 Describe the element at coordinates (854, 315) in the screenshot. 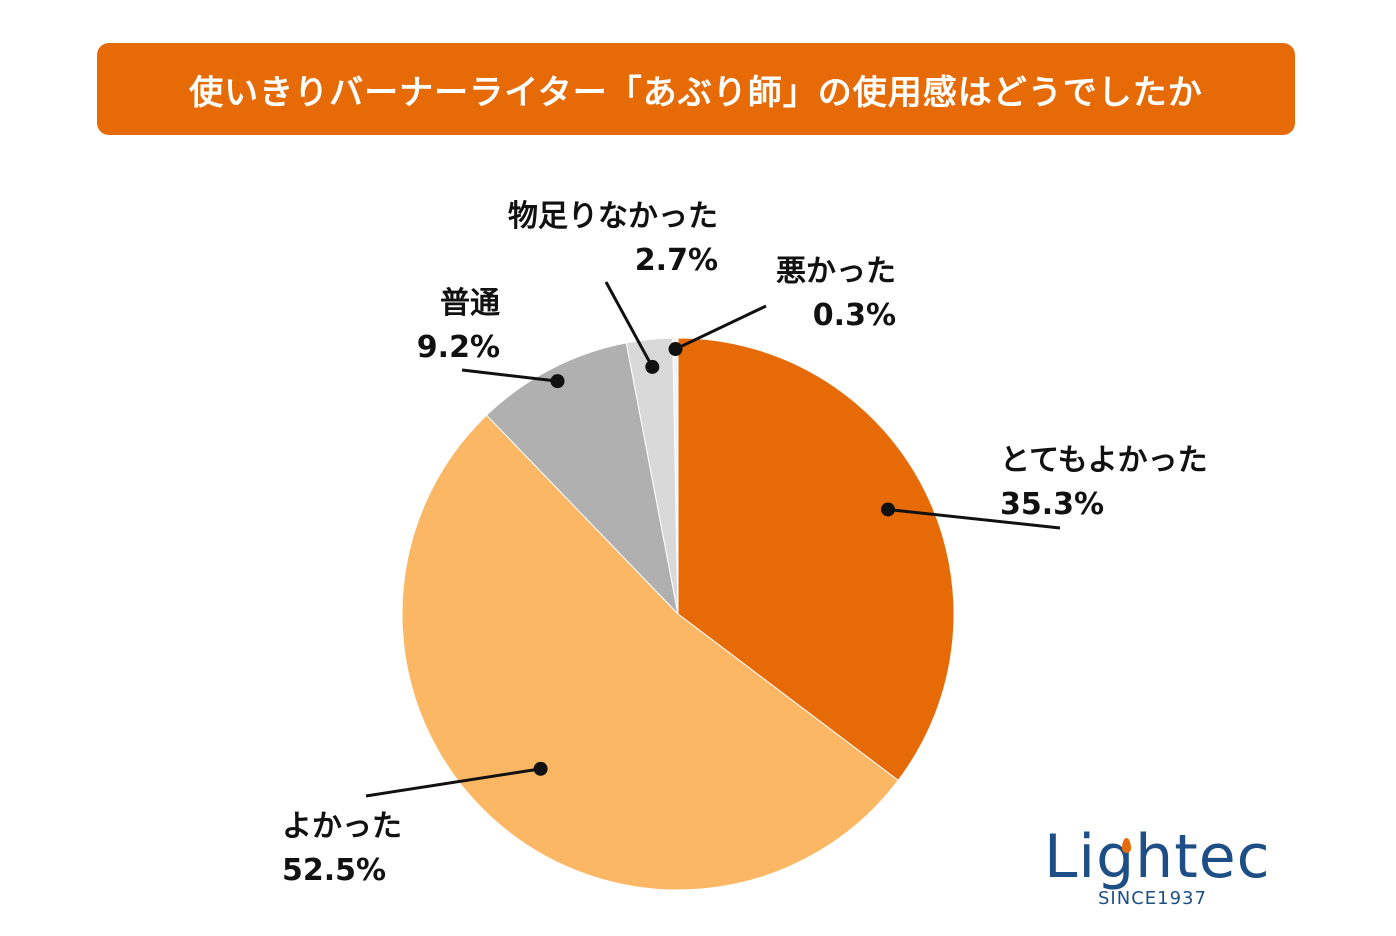

I see `slice-value-5: 0.3%` at that location.